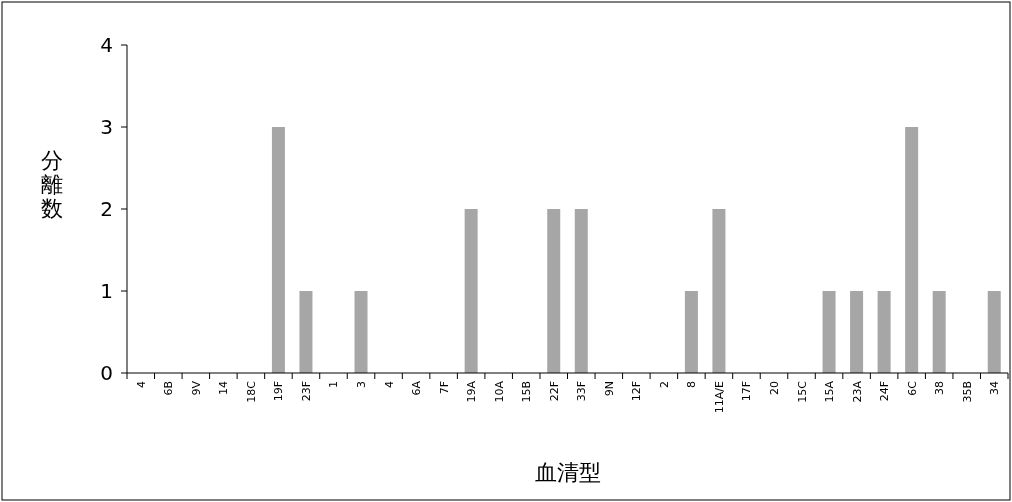 The width and height of the screenshot is (1012, 502). Describe the element at coordinates (527, 392) in the screenshot. I see `x-tick-label: 15B` at that location.